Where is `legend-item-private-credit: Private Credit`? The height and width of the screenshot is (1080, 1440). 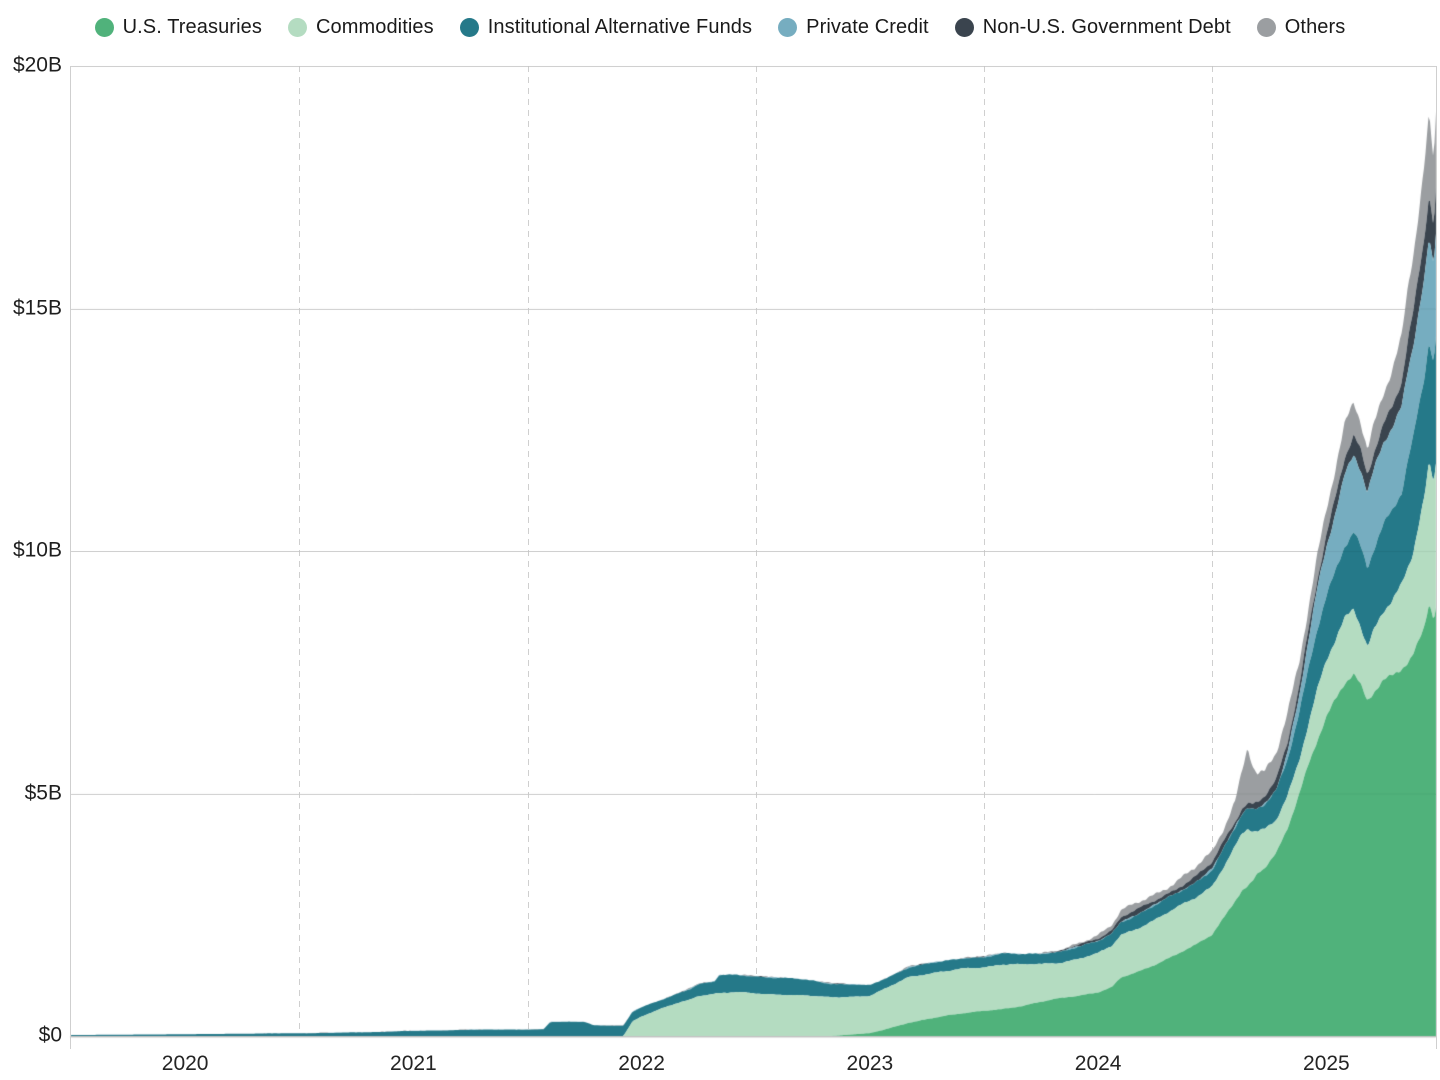
legend-item-private-credit: Private Credit is located at coordinates (853, 27).